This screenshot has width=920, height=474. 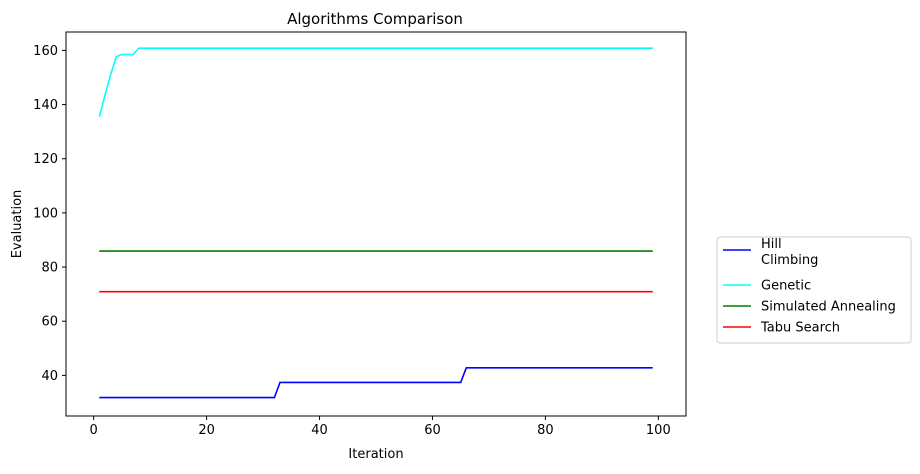 What do you see at coordinates (800, 328) in the screenshot?
I see `legend-label-tabu-search: Tabu Search` at bounding box center [800, 328].